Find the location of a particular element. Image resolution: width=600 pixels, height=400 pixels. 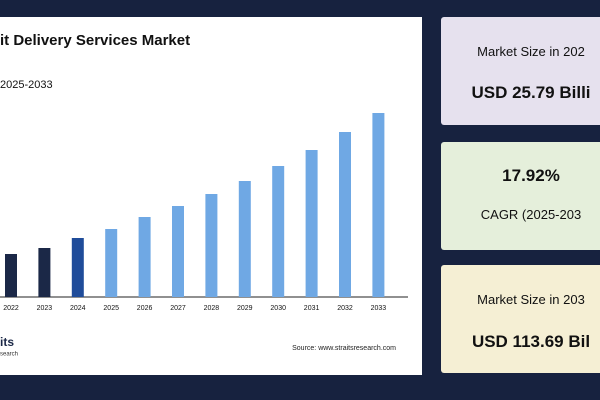

card: Market Size in 203 USD 113.69 Bil is located at coordinates (520, 319).